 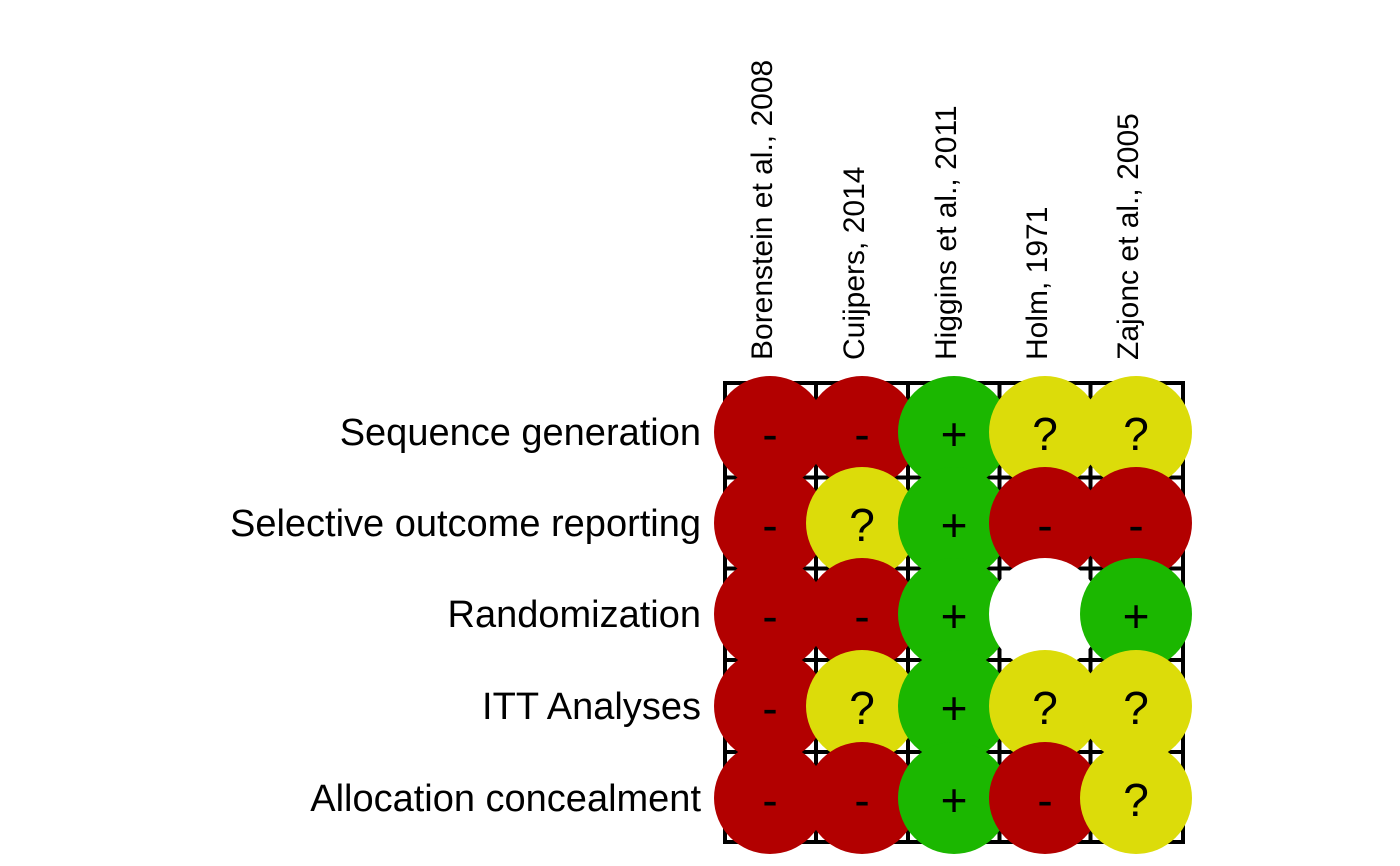 I want to click on cell-selective-outcome-reporting-cuijpers-2014, so click(x=862, y=523).